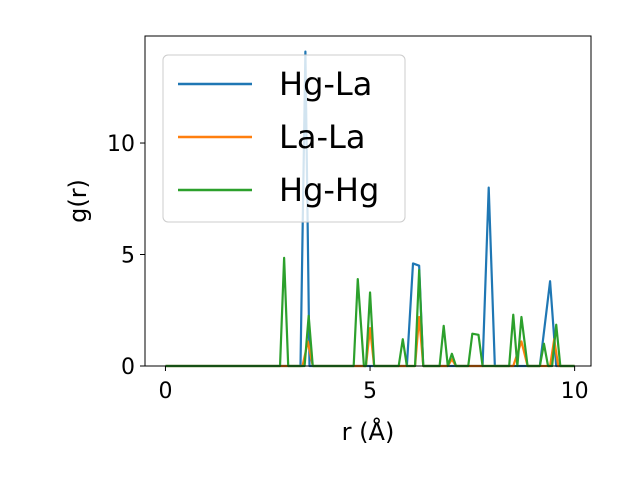 This screenshot has height=480, width=640. What do you see at coordinates (322, 137) in the screenshot?
I see `legend-label-1: La-La` at bounding box center [322, 137].